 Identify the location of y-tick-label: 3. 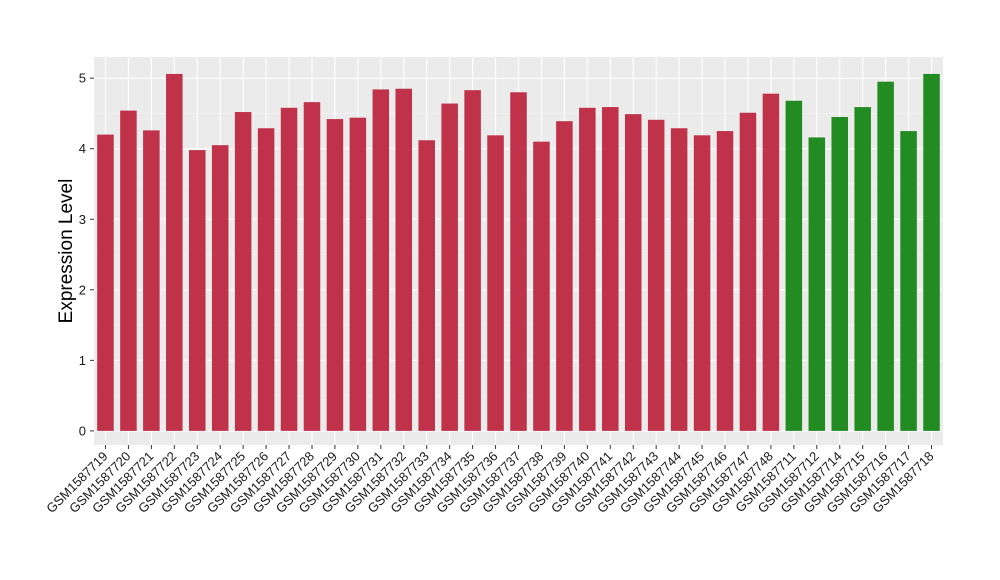
(82, 219).